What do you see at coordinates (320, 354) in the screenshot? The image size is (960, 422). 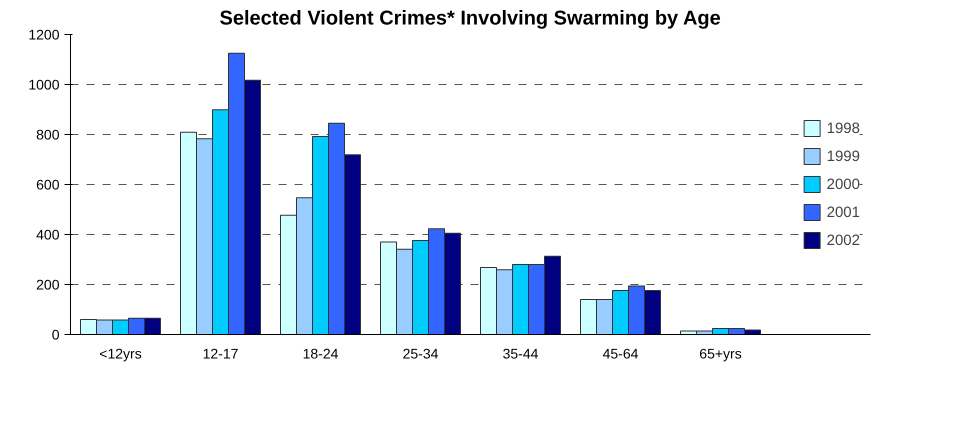 I see `x-tick-label: 18-24` at bounding box center [320, 354].